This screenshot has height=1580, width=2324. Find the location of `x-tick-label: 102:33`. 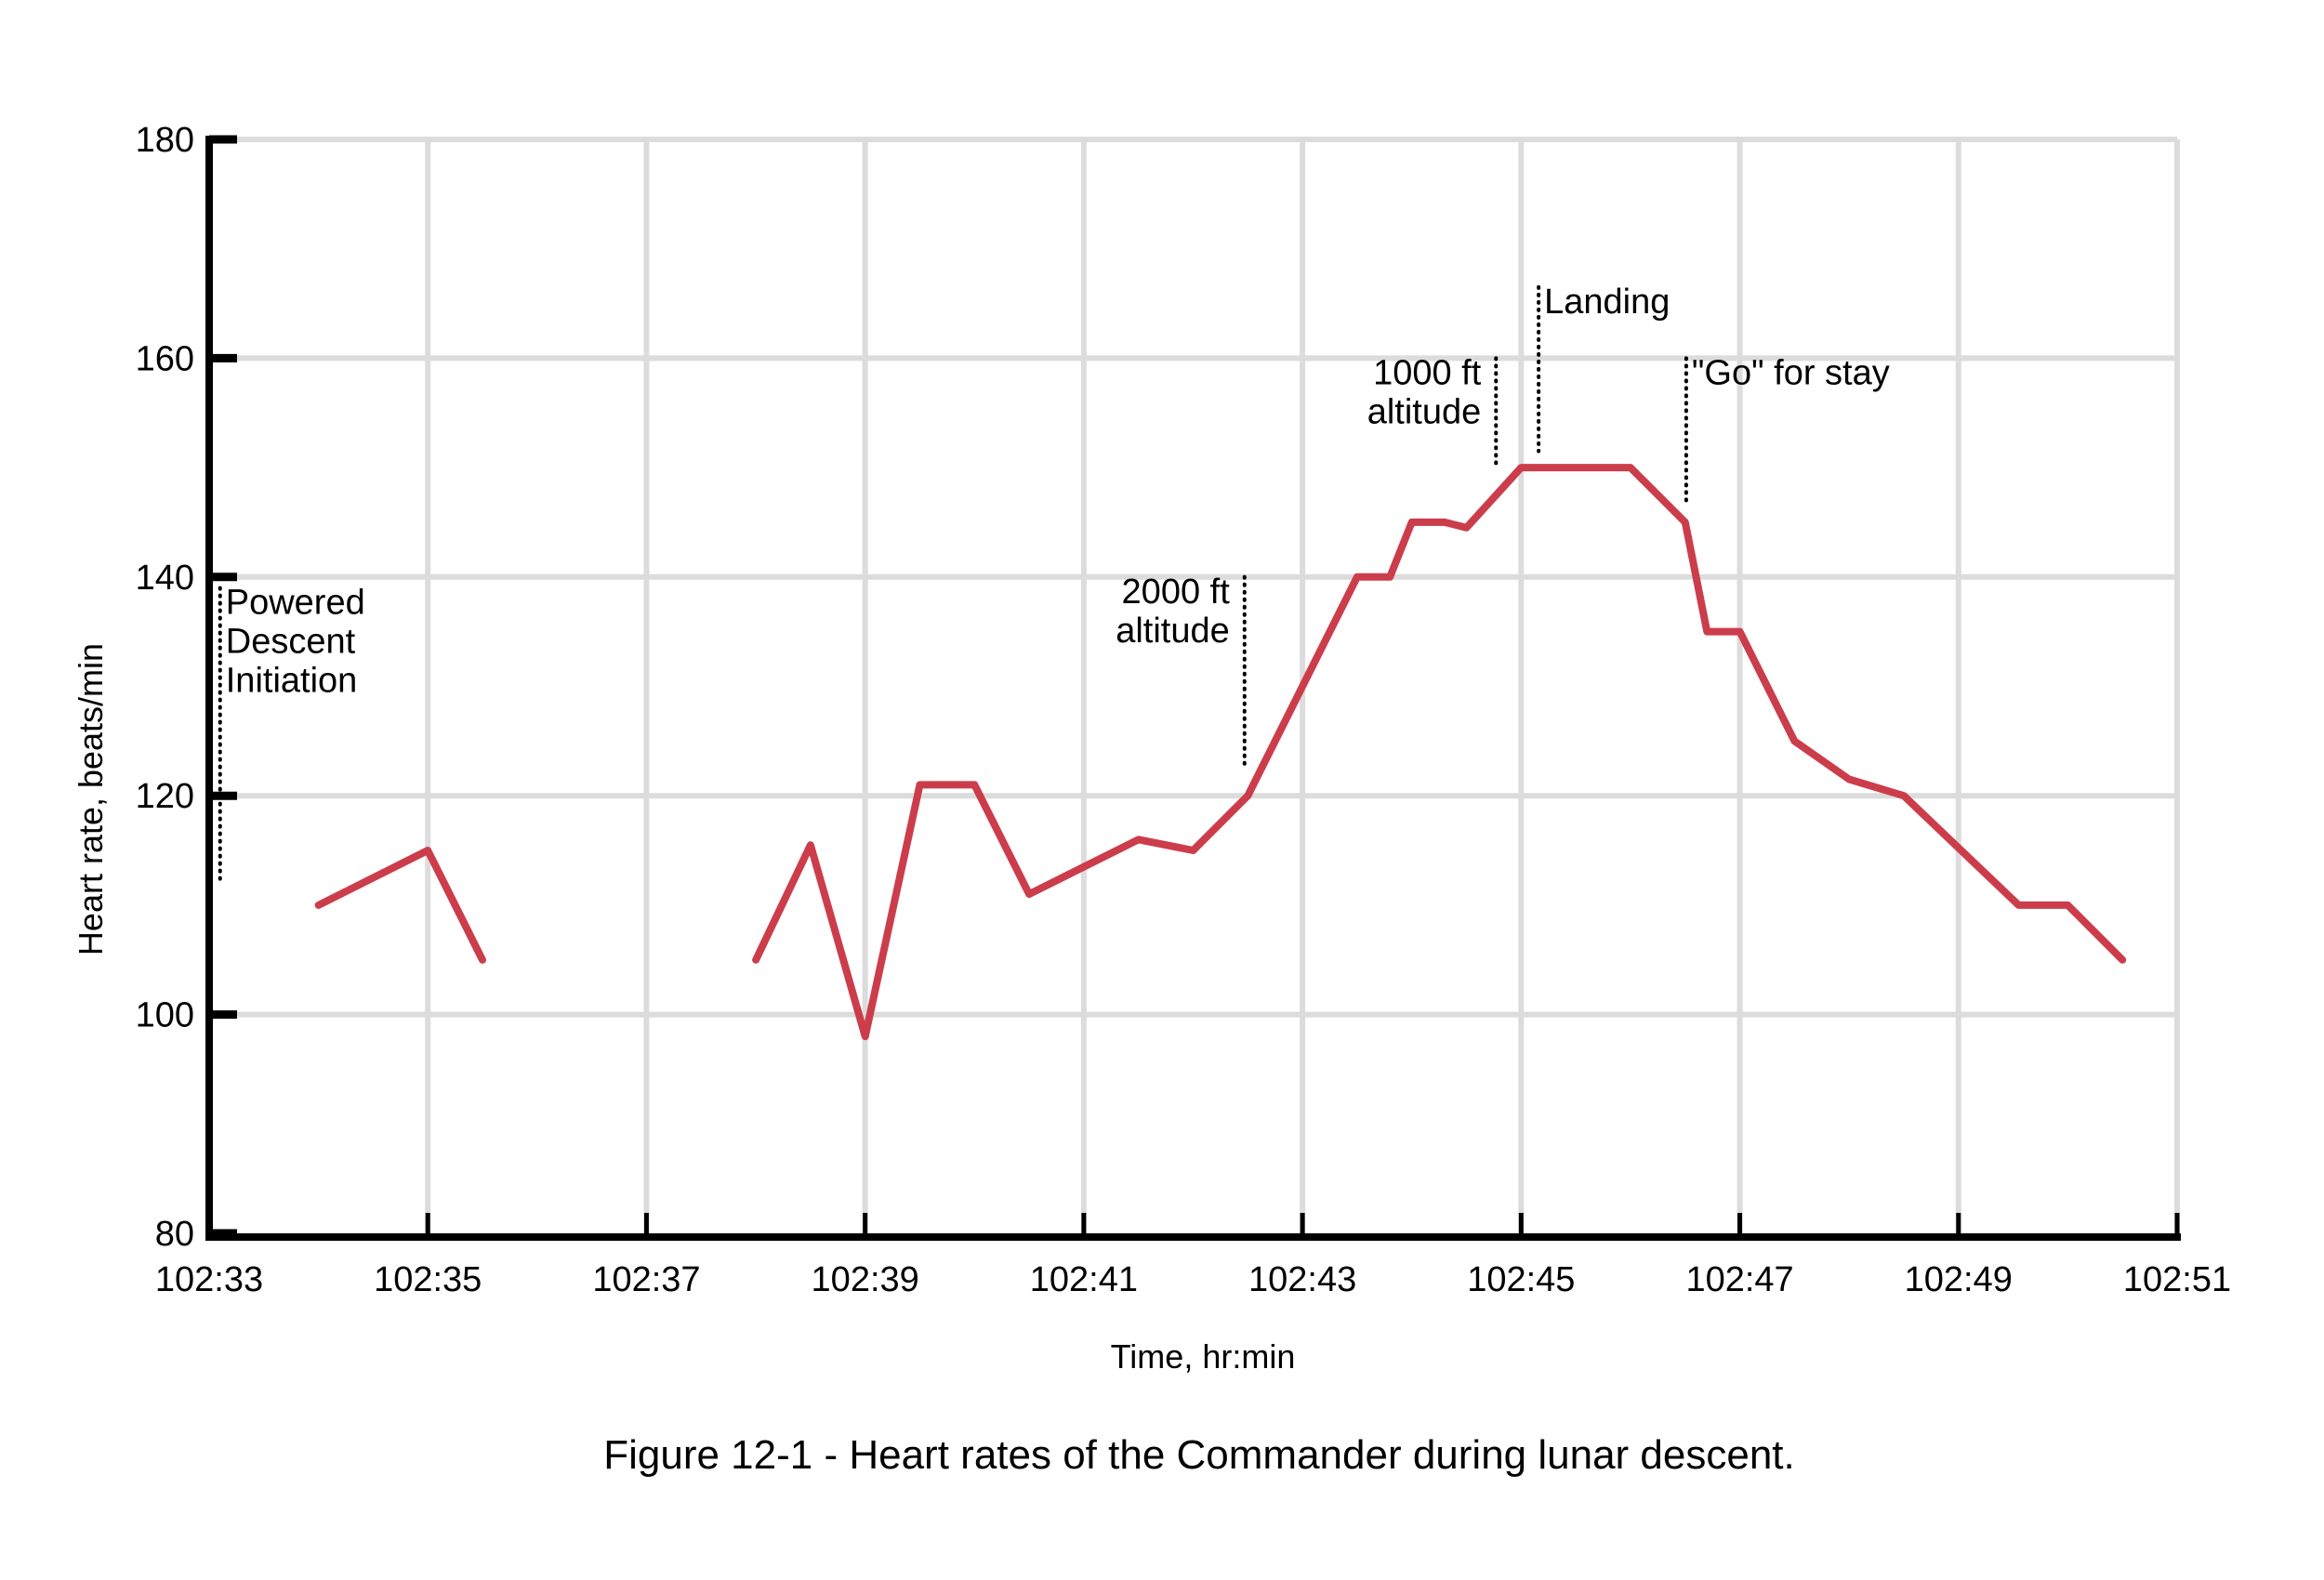

x-tick-label: 102:33 is located at coordinates (209, 1279).